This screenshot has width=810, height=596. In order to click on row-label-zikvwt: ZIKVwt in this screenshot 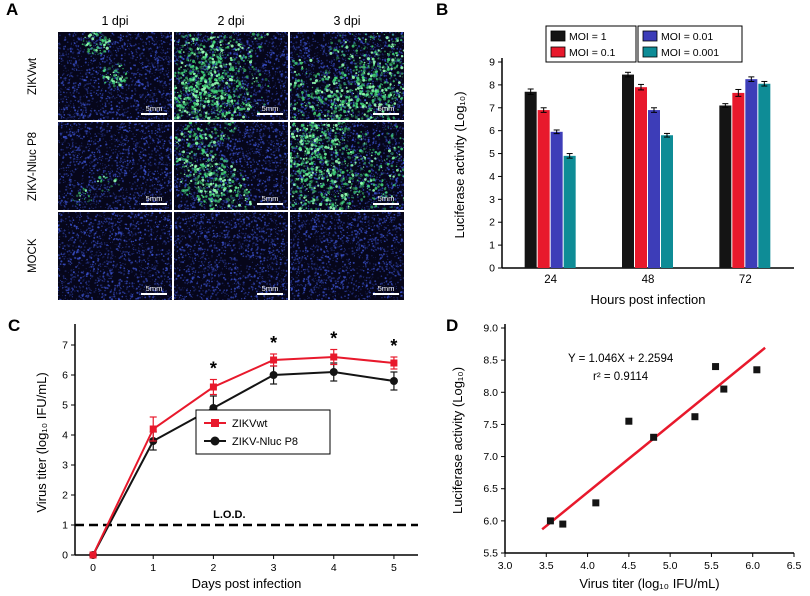, I will do `click(33, 76)`.